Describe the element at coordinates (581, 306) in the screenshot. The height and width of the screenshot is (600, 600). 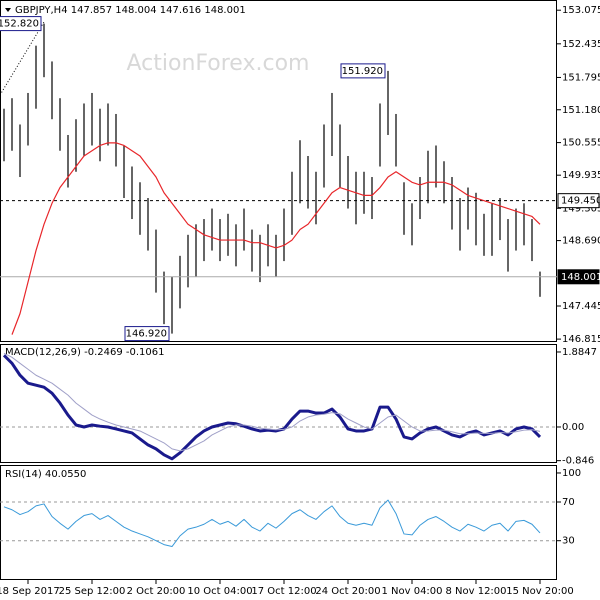
I see `y-tick-label: 147.445` at that location.